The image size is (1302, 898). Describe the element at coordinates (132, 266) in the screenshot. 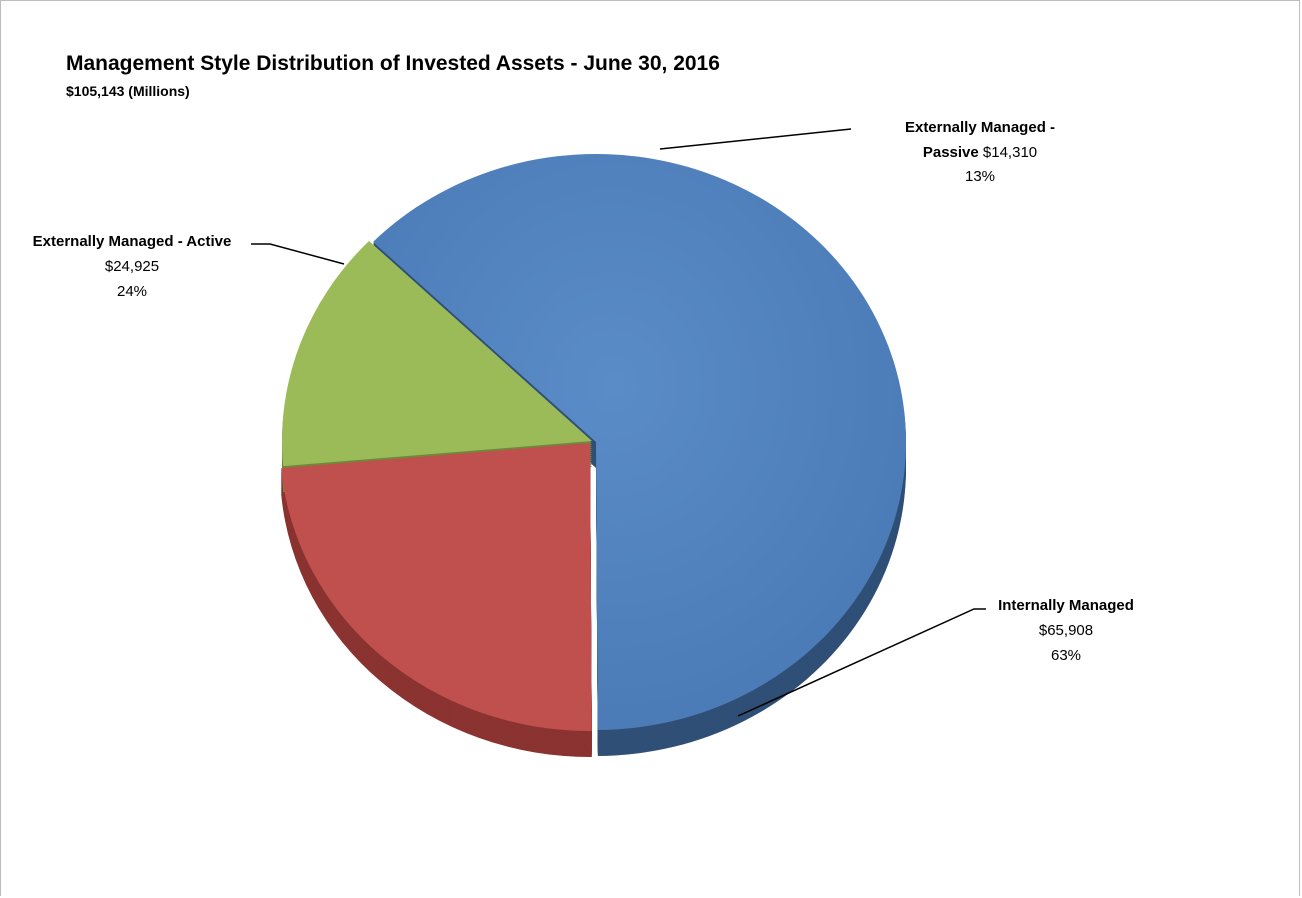

I see `active-label-value: $24,925` at that location.